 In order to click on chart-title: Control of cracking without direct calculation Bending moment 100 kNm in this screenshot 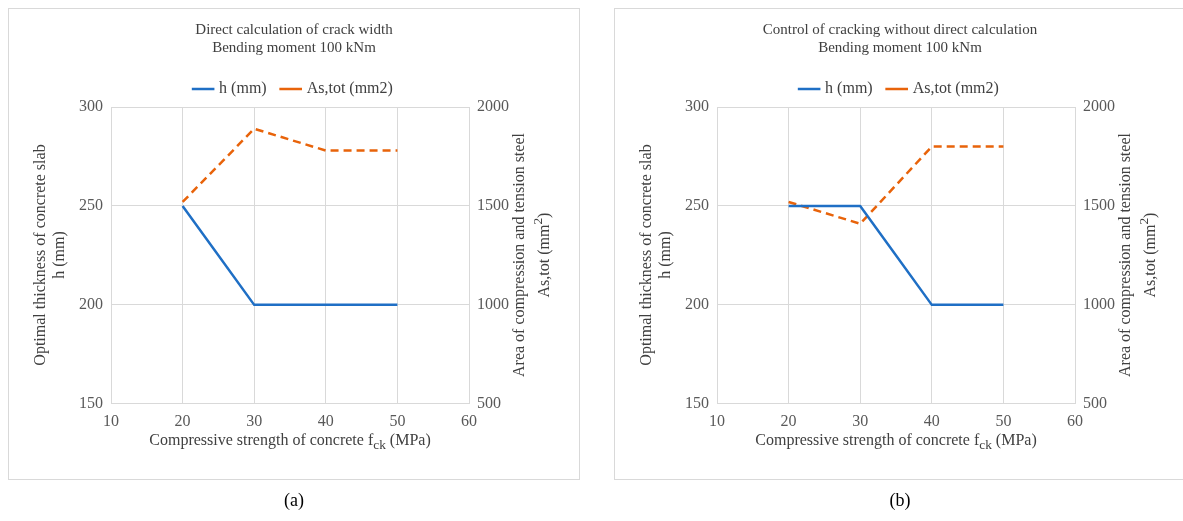, I will do `click(900, 37)`.